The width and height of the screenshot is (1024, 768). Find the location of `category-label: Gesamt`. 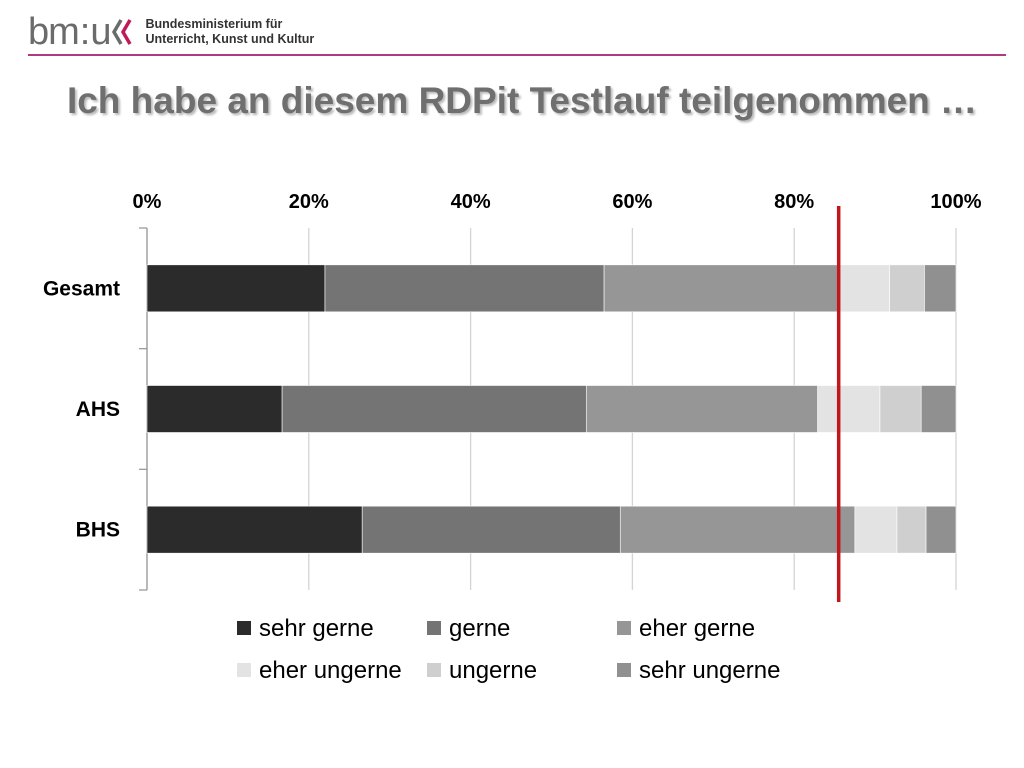

category-label: Gesamt is located at coordinates (81, 288).